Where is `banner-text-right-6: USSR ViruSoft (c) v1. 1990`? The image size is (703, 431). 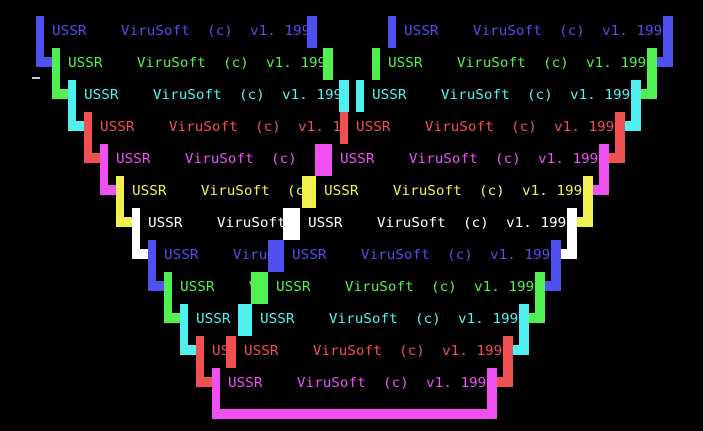
banner-text-right-6: USSR ViruSoft (c) v1. 1990 is located at coordinates (449, 190).